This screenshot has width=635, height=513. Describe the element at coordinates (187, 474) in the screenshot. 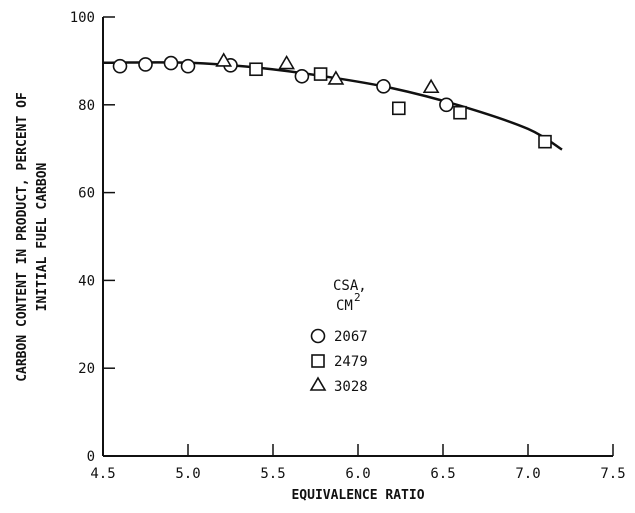

I see `x-tick-label: 5.0` at that location.